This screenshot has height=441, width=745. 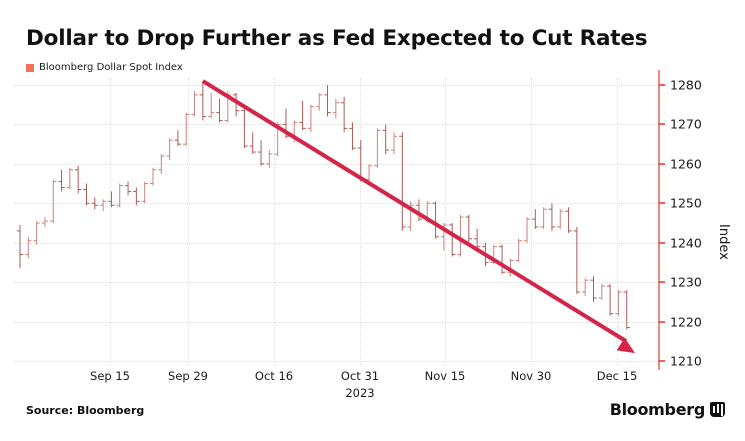 I want to click on y-axis-line, so click(x=659, y=220).